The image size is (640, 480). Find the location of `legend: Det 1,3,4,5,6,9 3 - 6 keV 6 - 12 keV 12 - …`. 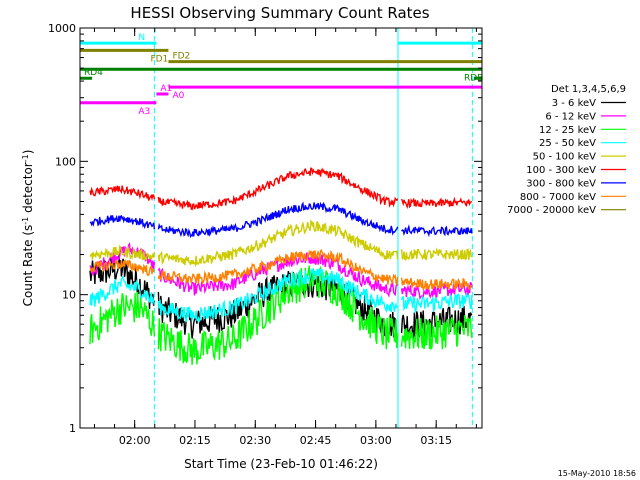

legend: Det 1,3,4,5,6,9 3 - 6 keV 6 - 12 keV 12 - … is located at coordinates (566, 150).